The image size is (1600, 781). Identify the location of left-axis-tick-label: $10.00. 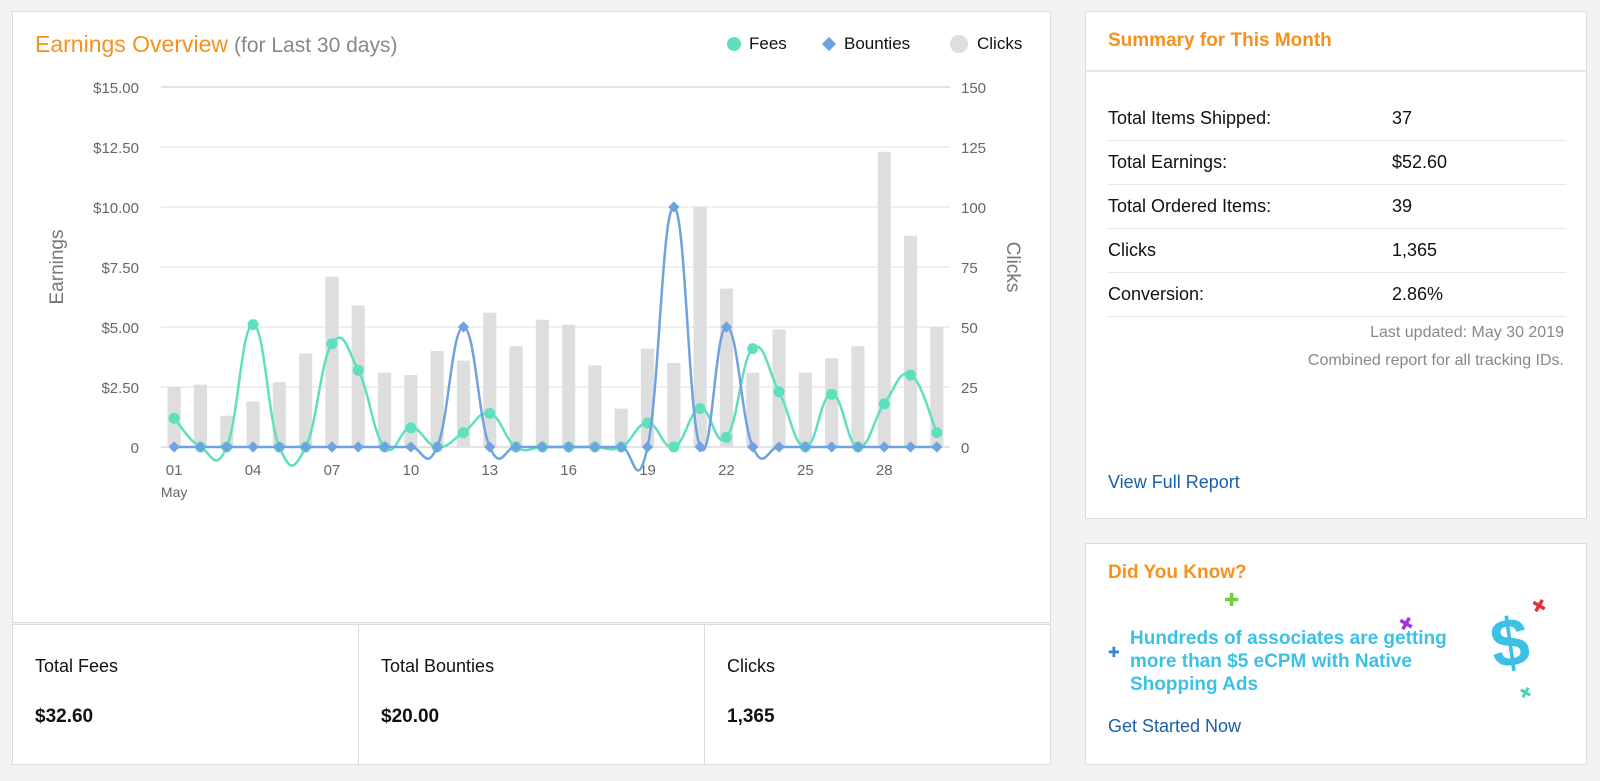
(116, 208).